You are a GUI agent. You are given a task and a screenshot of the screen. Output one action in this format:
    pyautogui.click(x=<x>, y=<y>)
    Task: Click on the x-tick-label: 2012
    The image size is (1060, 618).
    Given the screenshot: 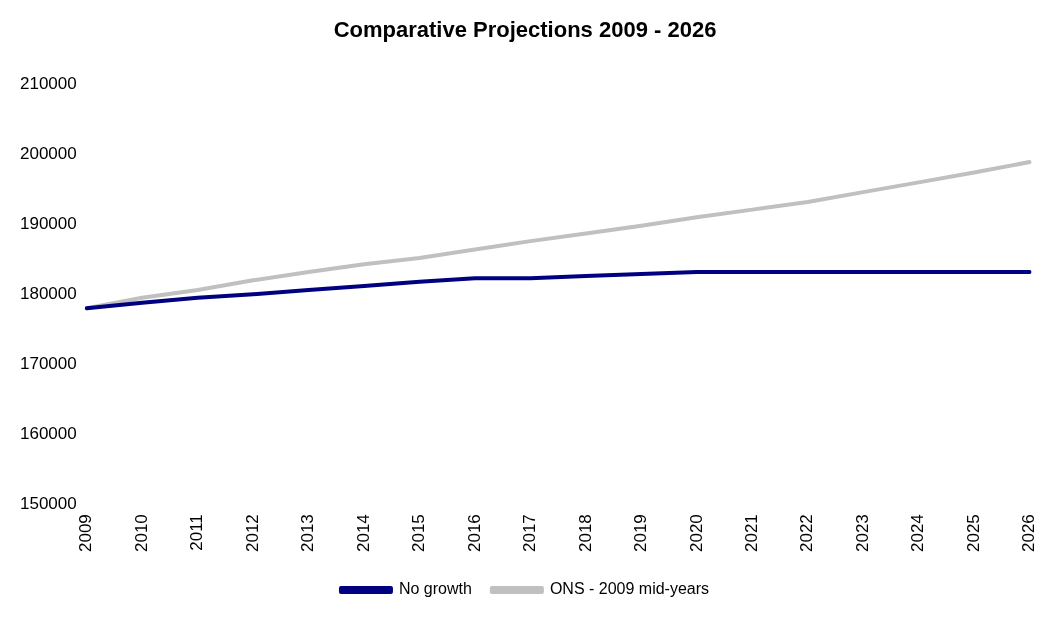 What is the action you would take?
    pyautogui.click(x=252, y=533)
    